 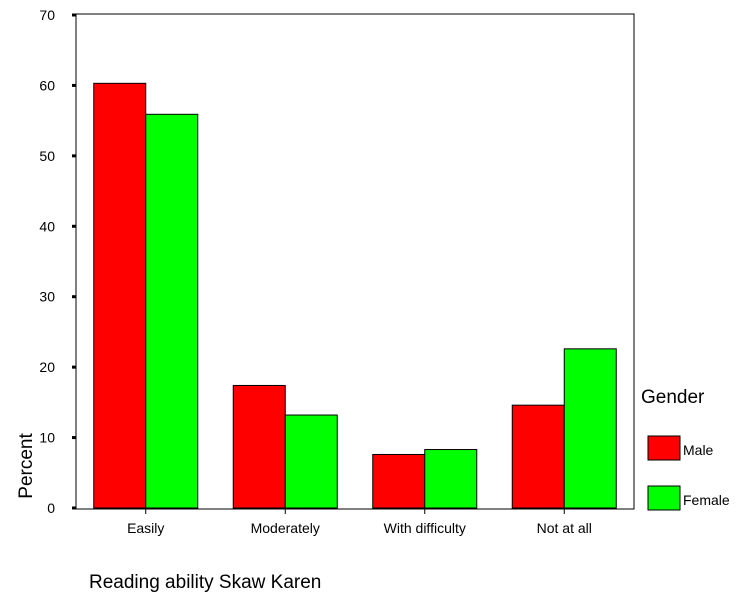 I want to click on x-tick-label: Not at all, so click(x=564, y=528).